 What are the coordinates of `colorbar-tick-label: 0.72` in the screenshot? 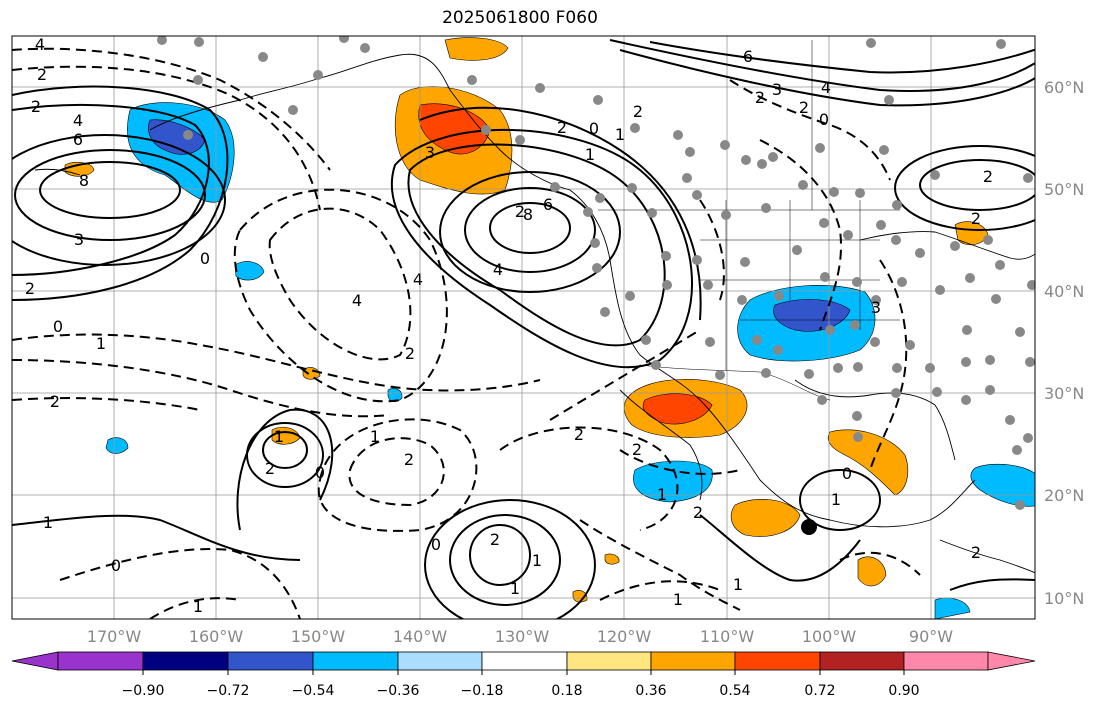 It's located at (819, 691).